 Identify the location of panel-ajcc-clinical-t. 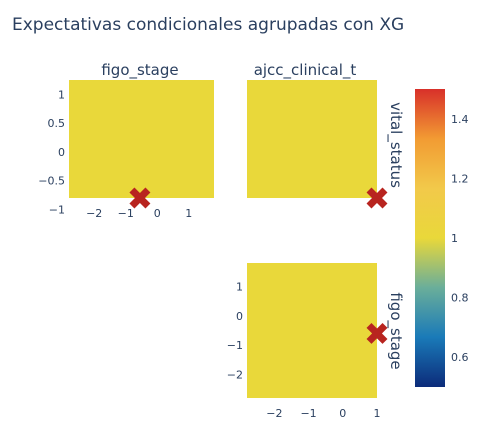
(317, 144).